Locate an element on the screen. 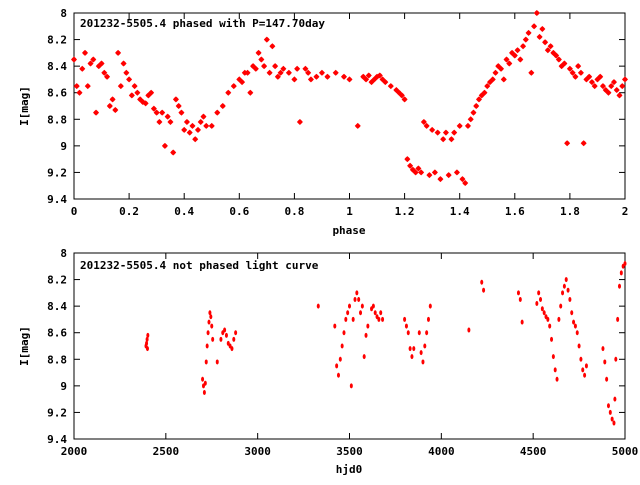 This screenshot has height=485, width=640. phased-y-tick-label: 9.2 is located at coordinates (57, 172).